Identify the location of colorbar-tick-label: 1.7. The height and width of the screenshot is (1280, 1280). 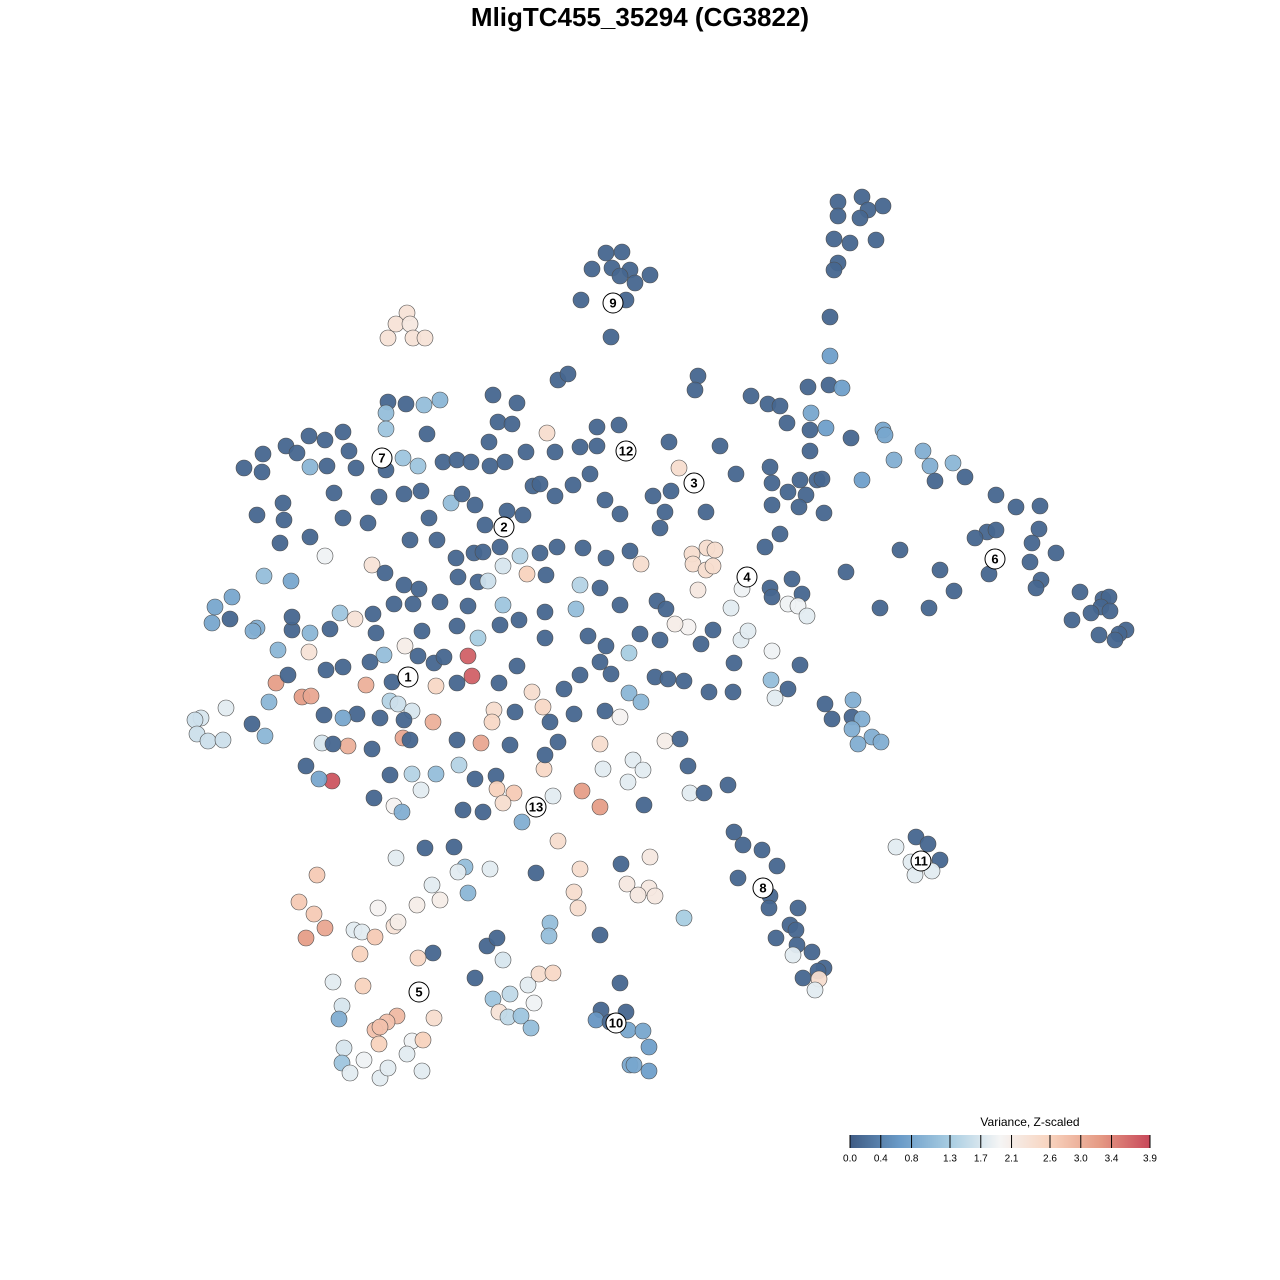
(981, 1159).